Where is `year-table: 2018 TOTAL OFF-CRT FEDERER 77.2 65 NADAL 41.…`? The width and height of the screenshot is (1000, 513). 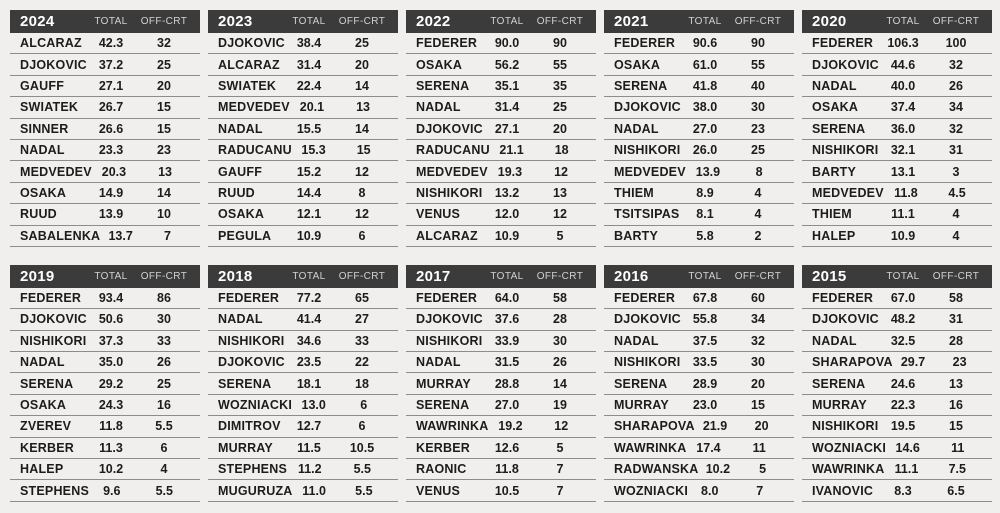
year-table: 2018 TOTAL OFF-CRT FEDERER 77.2 65 NADAL 41.… is located at coordinates (303, 383).